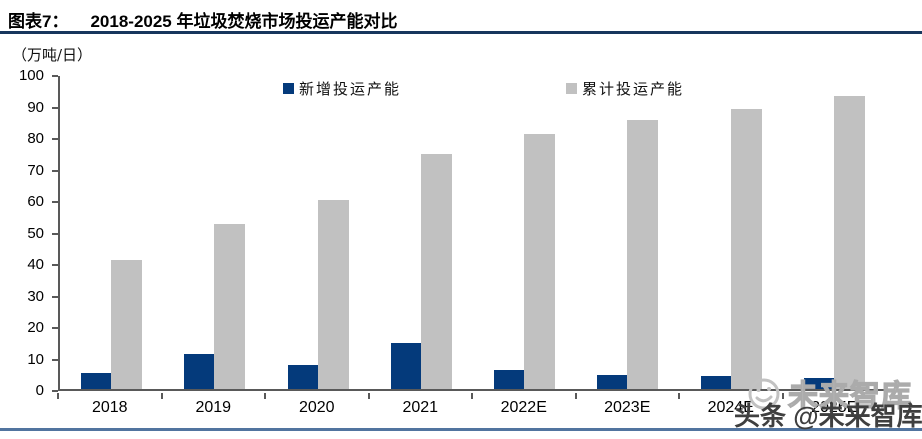 The width and height of the screenshot is (922, 439). I want to click on y-axis-tick-label-30: 30, so click(35, 296).